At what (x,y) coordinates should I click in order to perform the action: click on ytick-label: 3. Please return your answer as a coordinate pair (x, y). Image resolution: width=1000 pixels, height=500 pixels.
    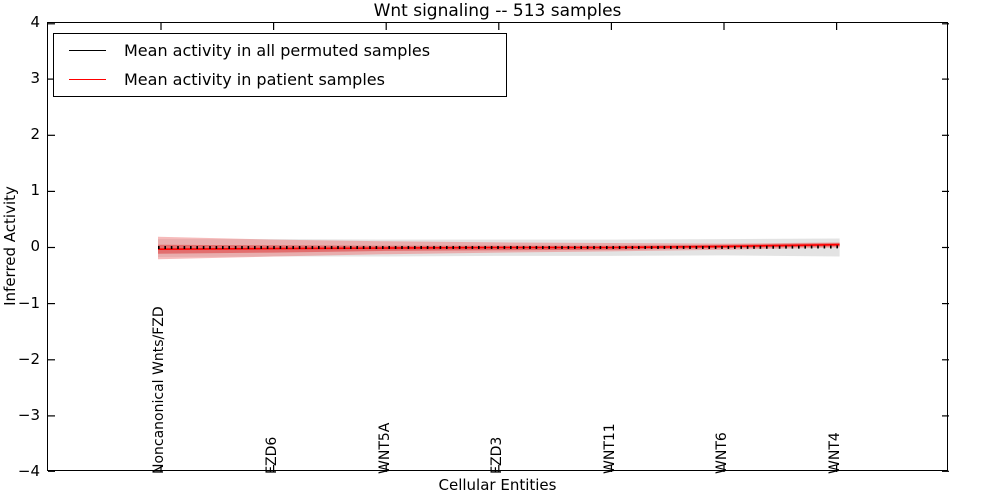
    Looking at the image, I should click on (35, 78).